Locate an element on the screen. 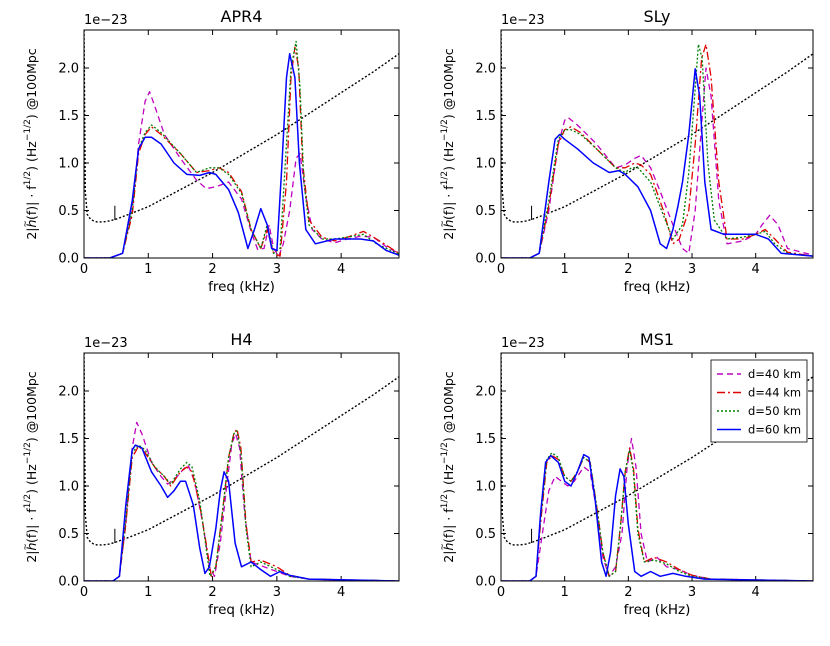 Image resolution: width=830 pixels, height=646 pixels. panel-title: MS1 is located at coordinates (657, 339).